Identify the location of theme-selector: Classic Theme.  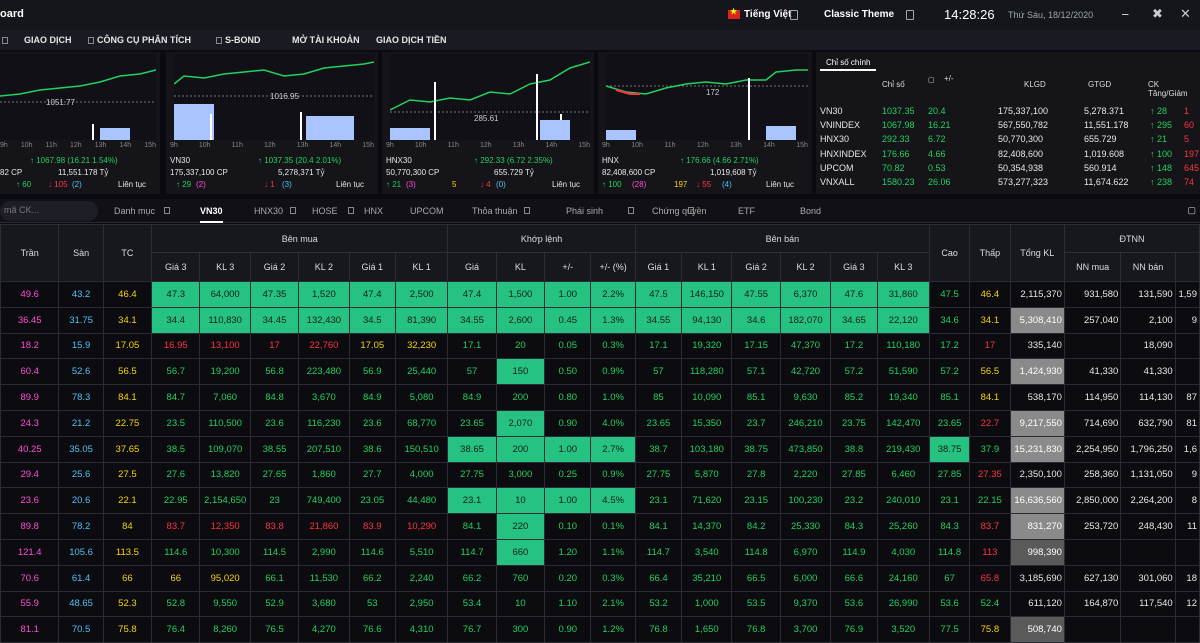
(859, 14).